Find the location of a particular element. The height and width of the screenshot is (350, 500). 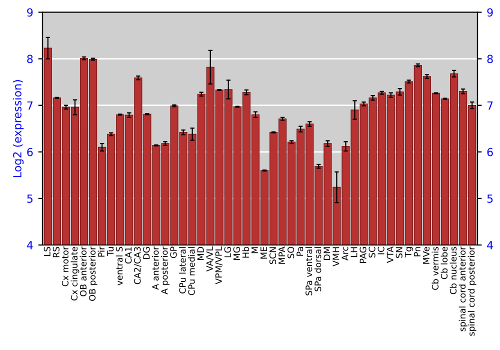

x-tick-label: VMH is located at coordinates (336, 256).